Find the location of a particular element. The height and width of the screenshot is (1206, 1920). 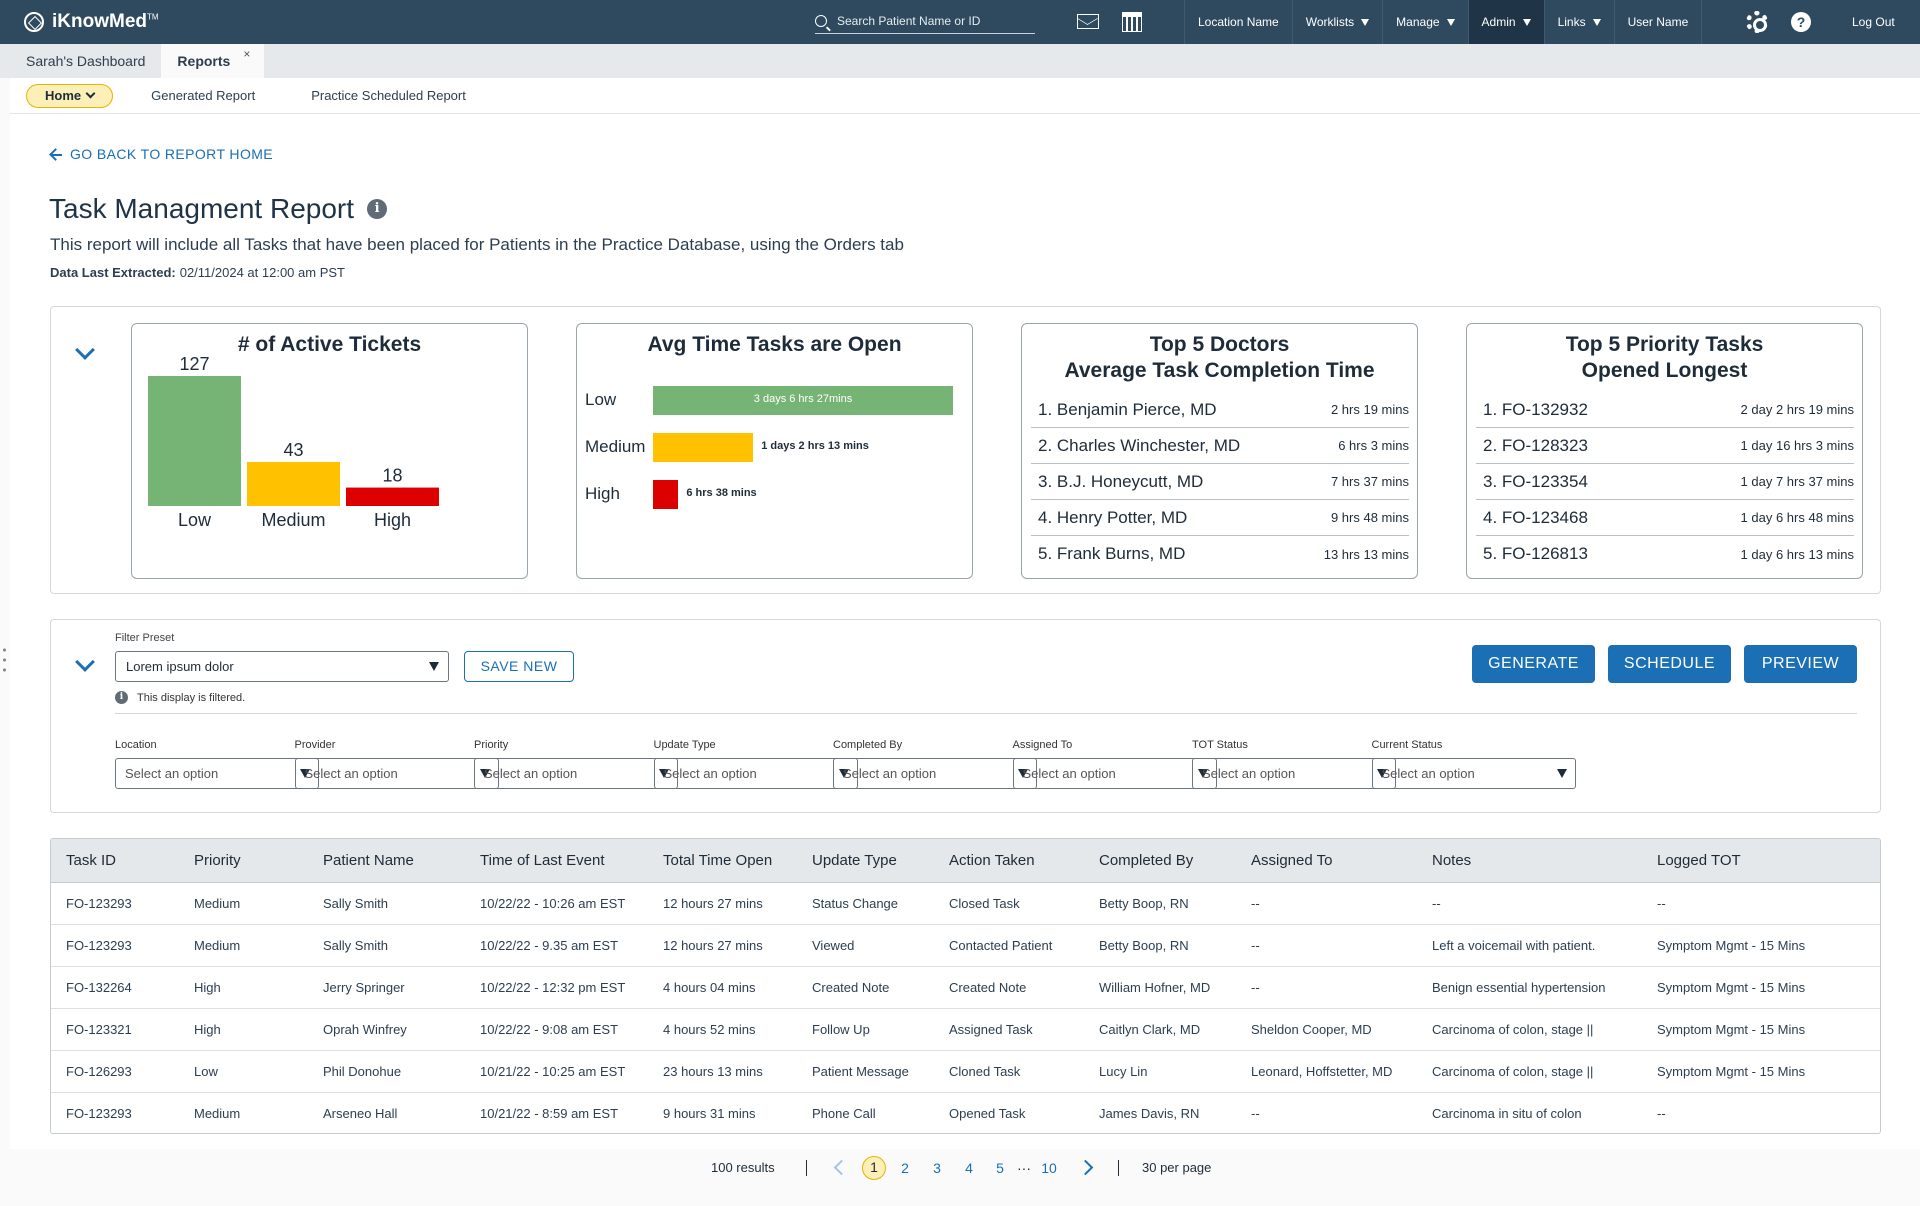

list-item: 5. FO-126813 1 day 6 hrs 13 mins is located at coordinates (1665, 554).